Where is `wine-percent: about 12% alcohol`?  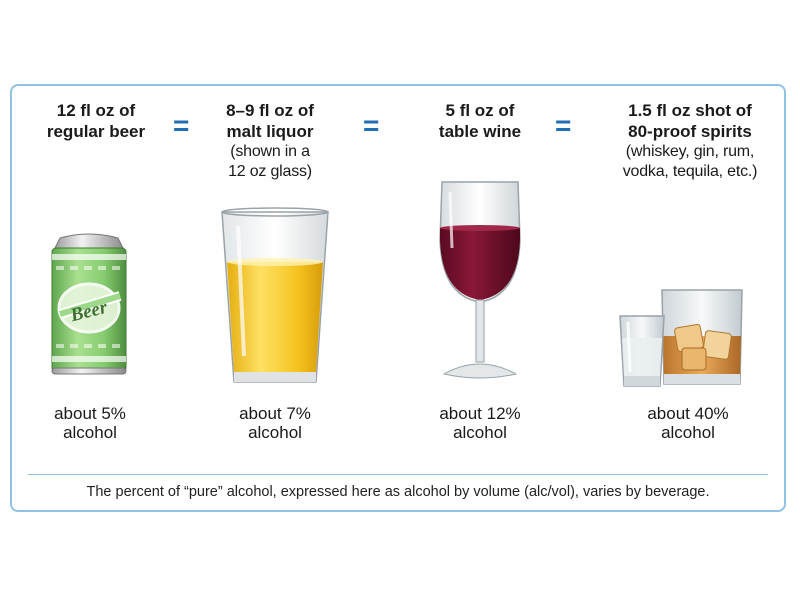
wine-percent: about 12% alcohol is located at coordinates (480, 423).